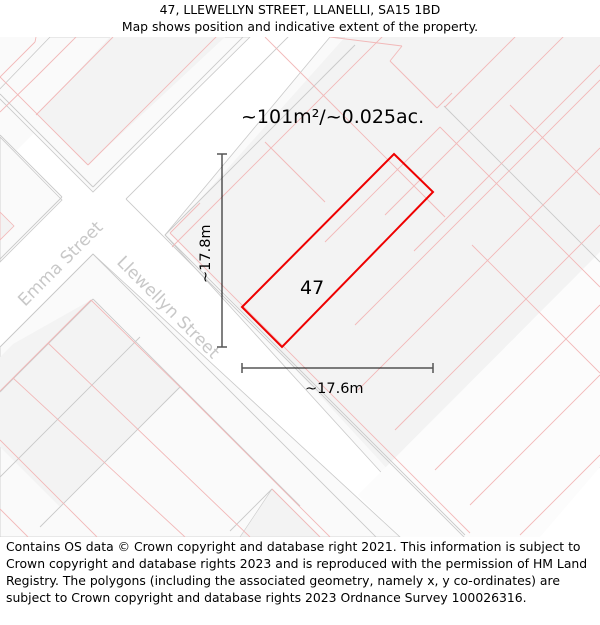 The height and width of the screenshot is (625, 600). What do you see at coordinates (206, 253) in the screenshot?
I see `vertical-dimension-label: ~17.8m` at bounding box center [206, 253].